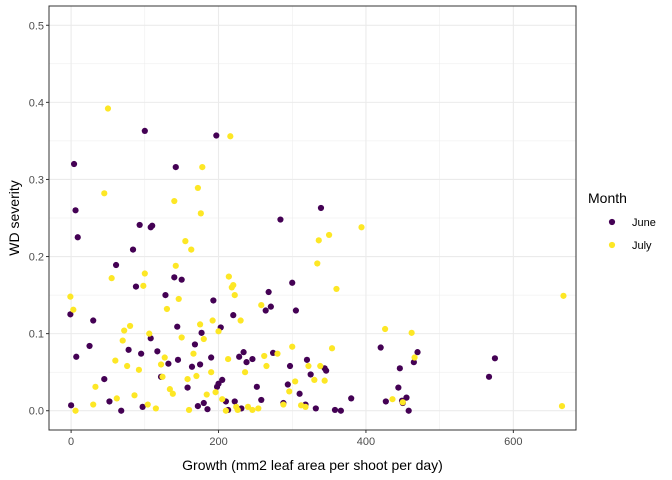 Image resolution: width=672 pixels, height=480 pixels. What do you see at coordinates (36, 180) in the screenshot?
I see `y-tick-label: 0.3` at bounding box center [36, 180].